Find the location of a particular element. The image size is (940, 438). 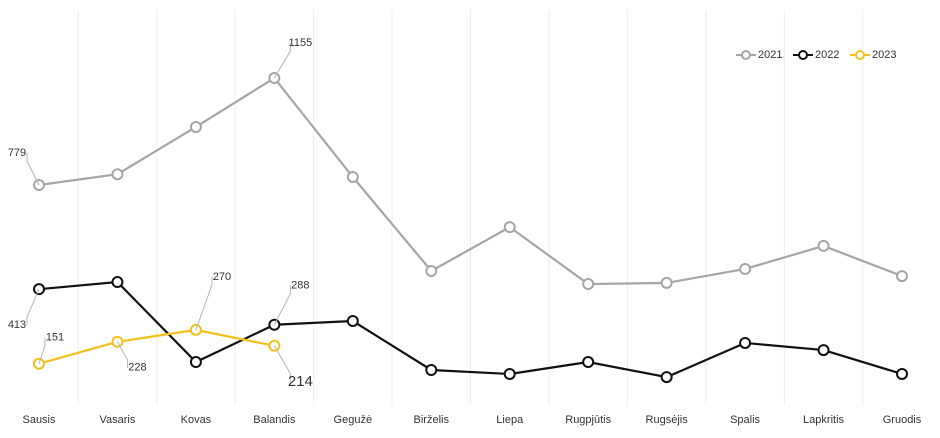

data-label: 228 is located at coordinates (137, 368).